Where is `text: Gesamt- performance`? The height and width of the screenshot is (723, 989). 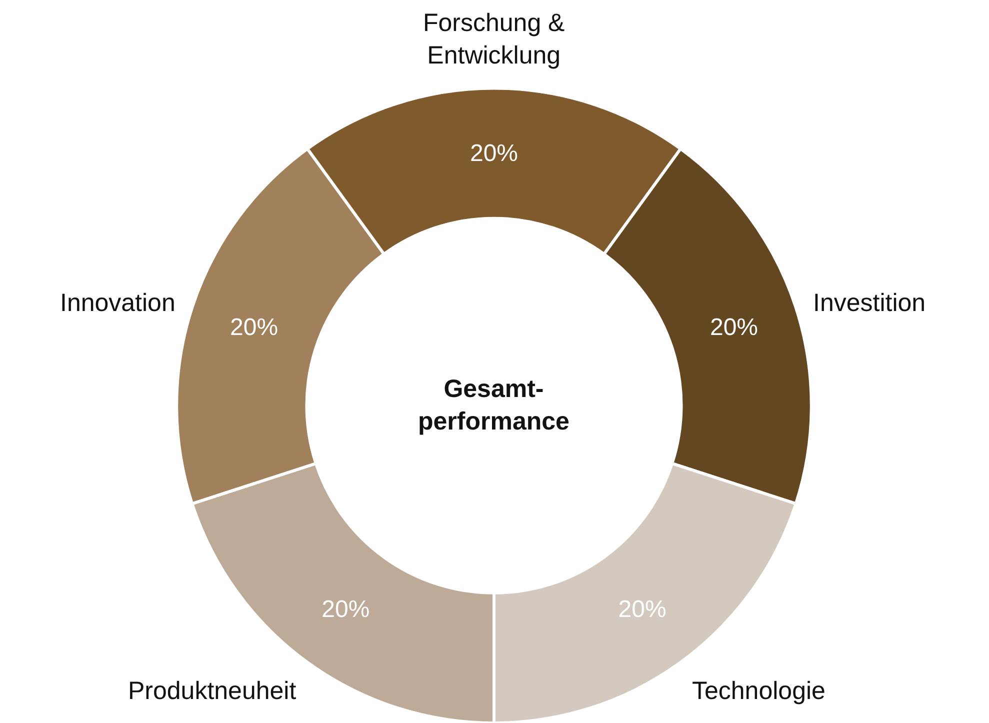
text: Gesamt- performance is located at coordinates (494, 405).